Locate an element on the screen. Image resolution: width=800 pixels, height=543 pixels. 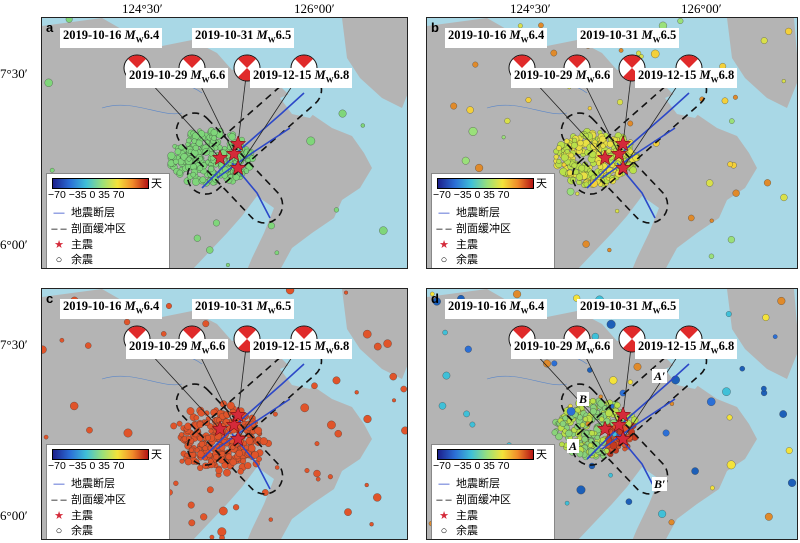
event-label-2019-10-29: 2019-10-29 MW6.6 is located at coordinates (562, 349).